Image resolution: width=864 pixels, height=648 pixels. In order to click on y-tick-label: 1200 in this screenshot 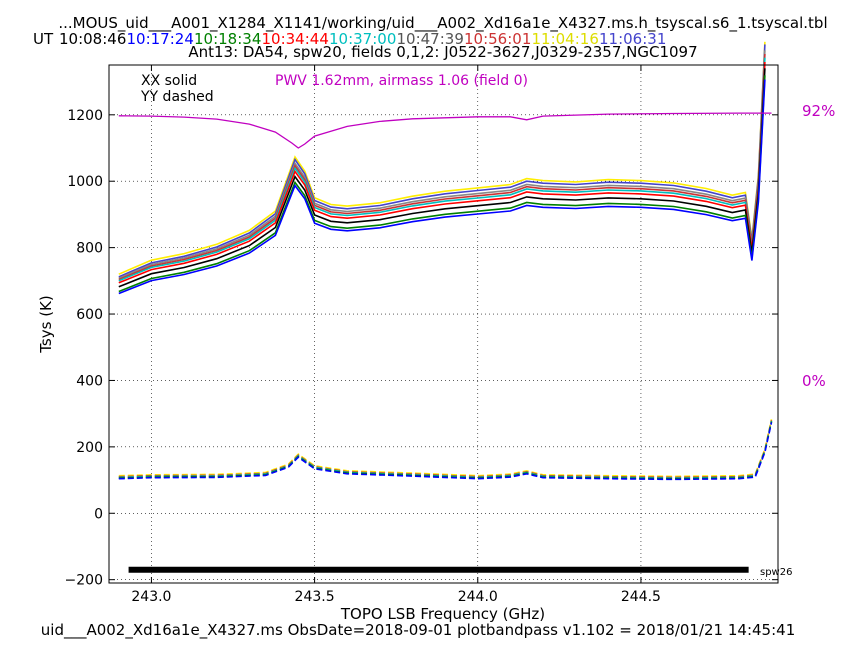, I will do `click(85, 116)`.